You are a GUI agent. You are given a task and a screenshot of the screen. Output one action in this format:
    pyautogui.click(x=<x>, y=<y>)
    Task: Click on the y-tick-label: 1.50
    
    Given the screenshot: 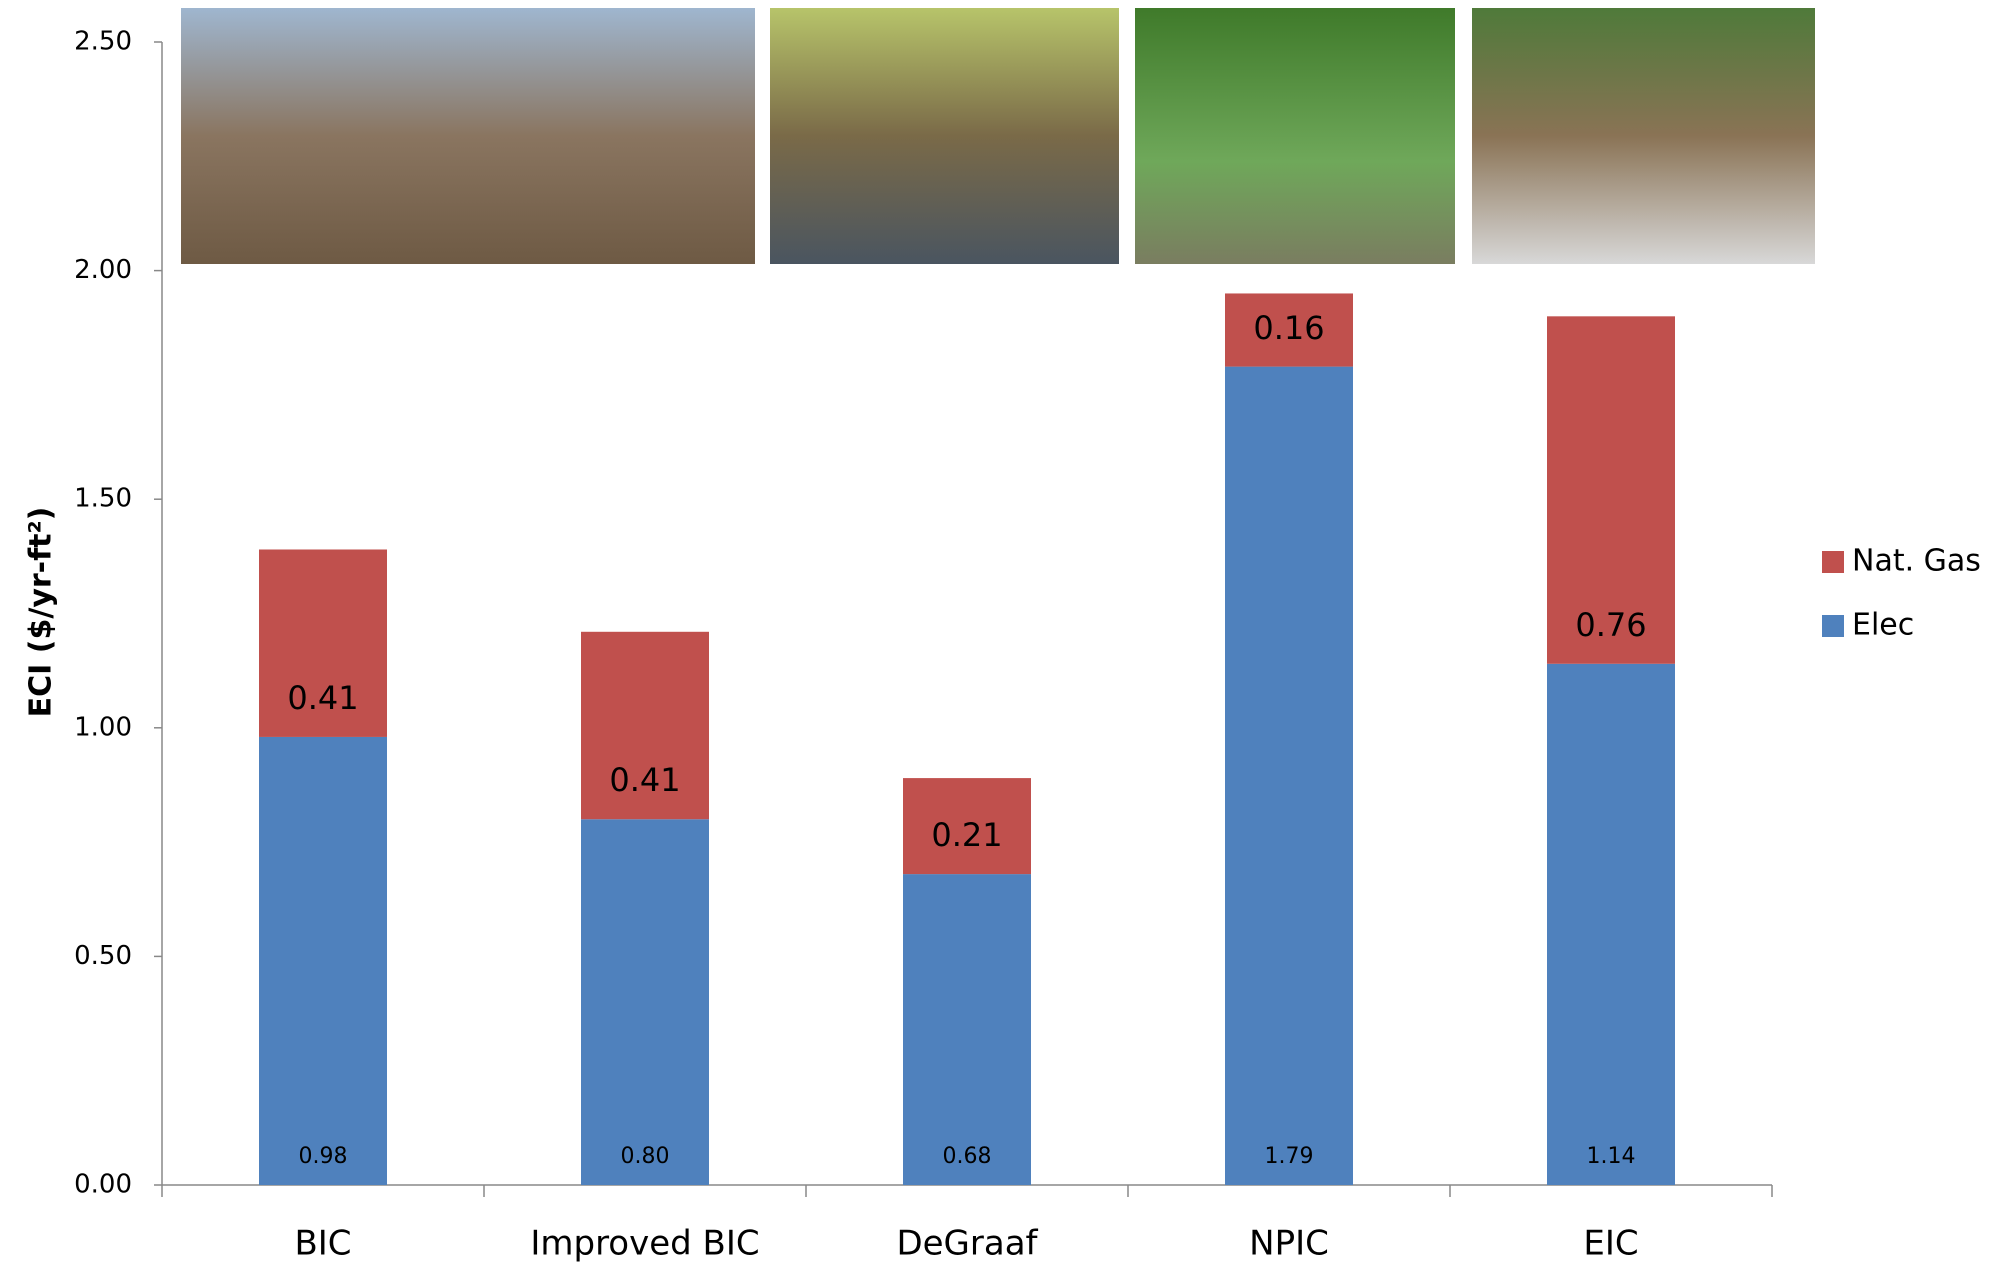 What is the action you would take?
    pyautogui.click(x=103, y=499)
    